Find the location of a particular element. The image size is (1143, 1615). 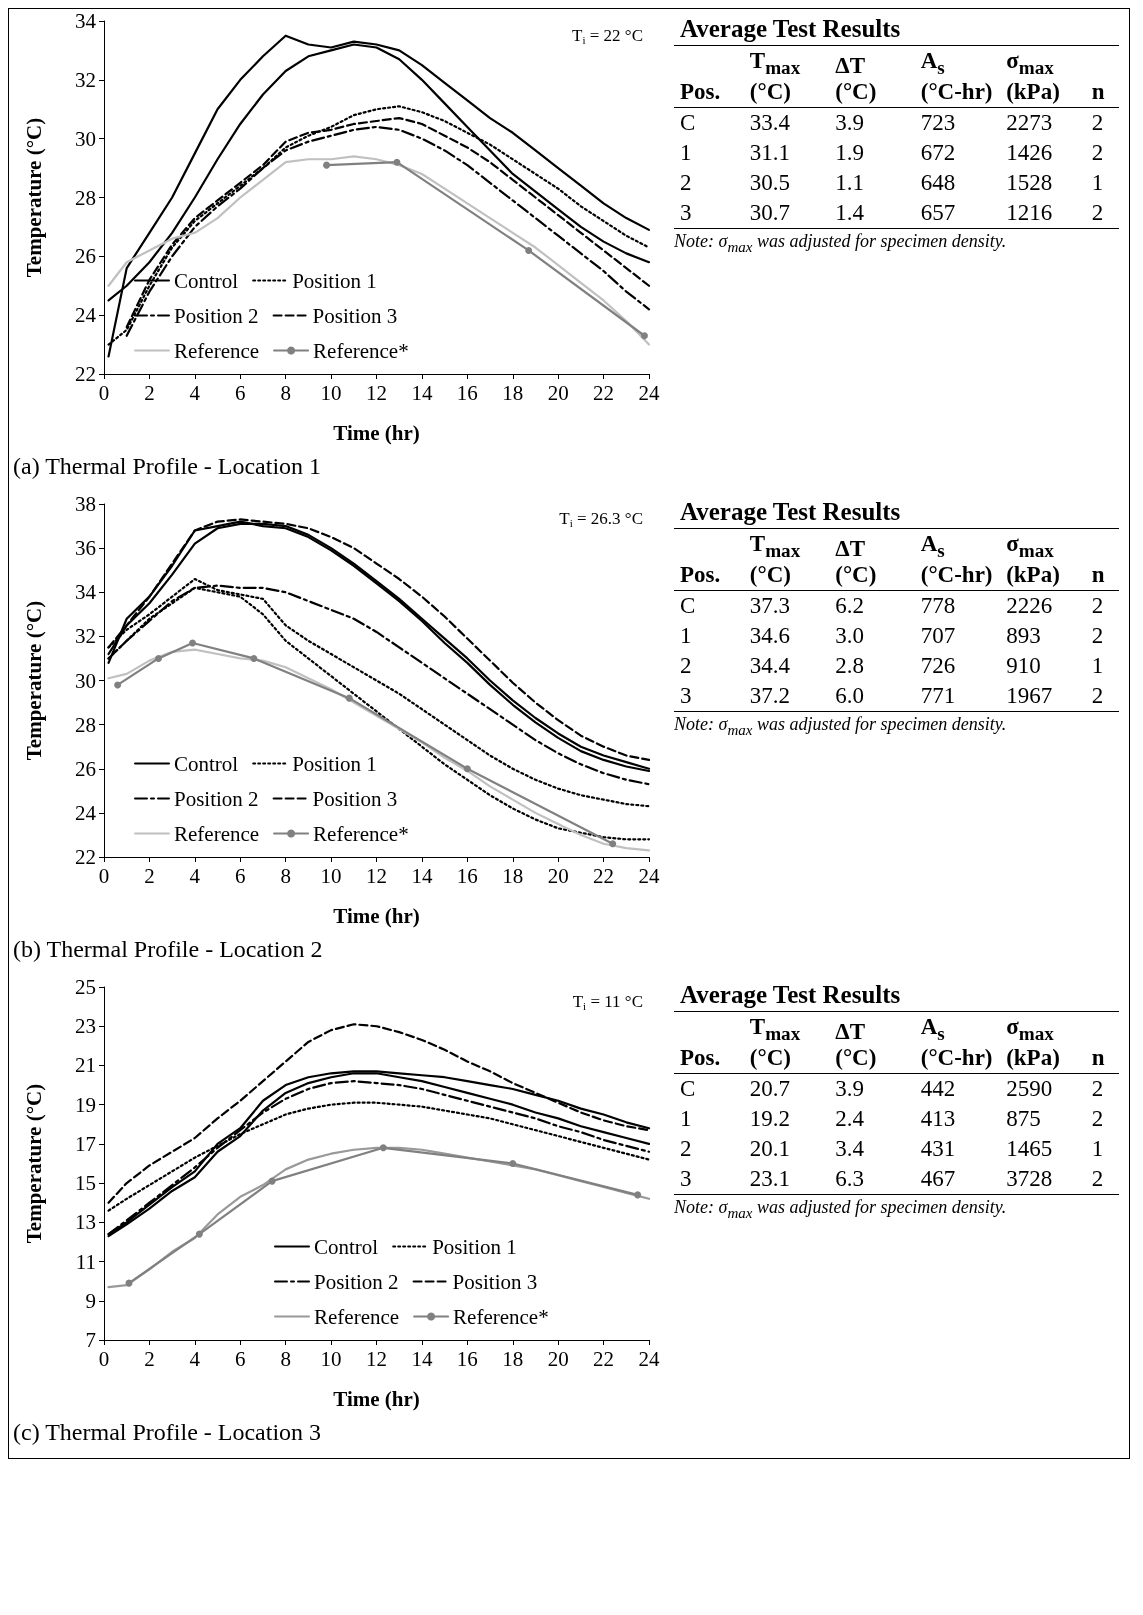

text: 1.9 is located at coordinates (850, 152).